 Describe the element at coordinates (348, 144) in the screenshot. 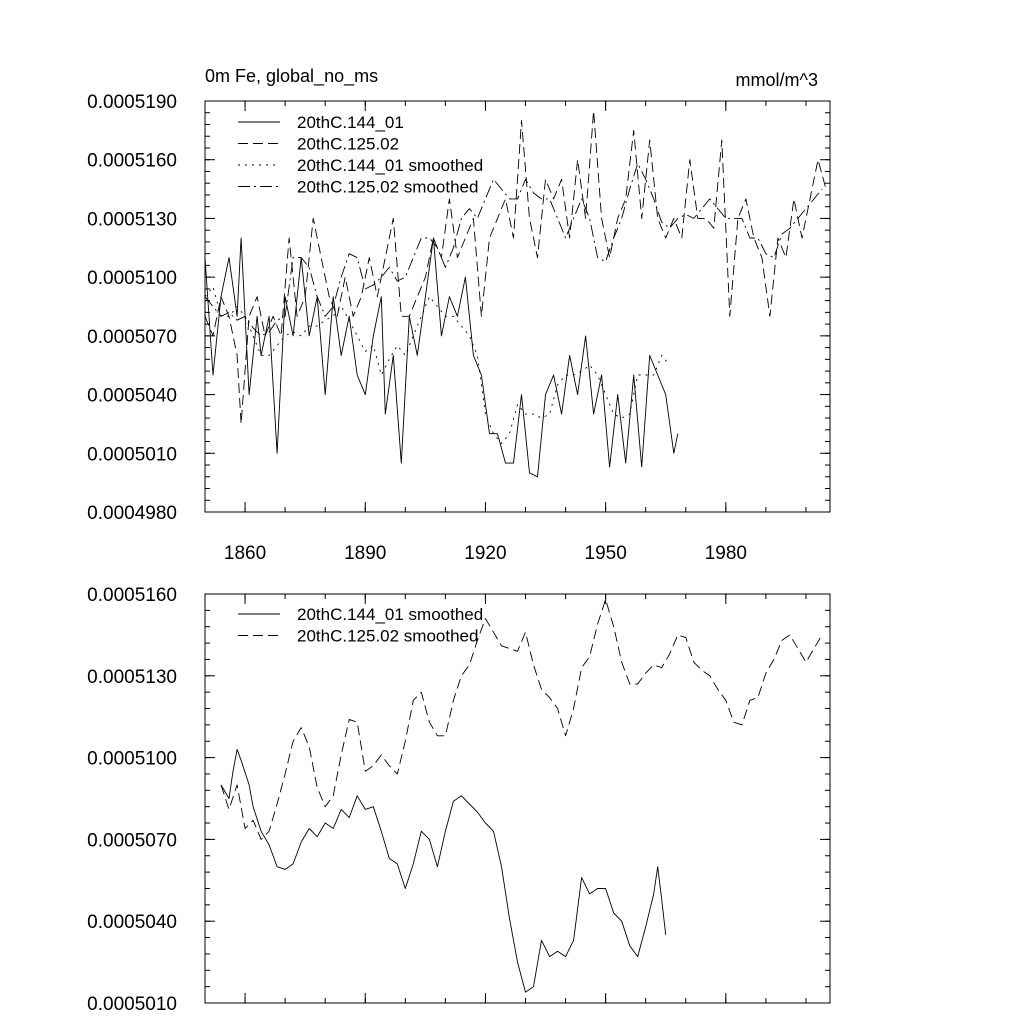

I see `legend-label: 20thC.125.02` at that location.